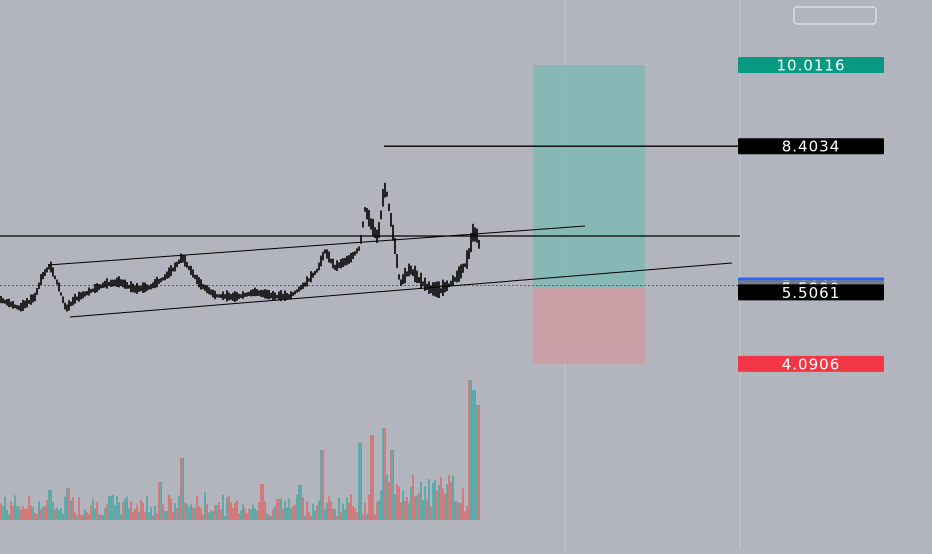  What do you see at coordinates (589, 177) in the screenshot?
I see `profit-zone` at bounding box center [589, 177].